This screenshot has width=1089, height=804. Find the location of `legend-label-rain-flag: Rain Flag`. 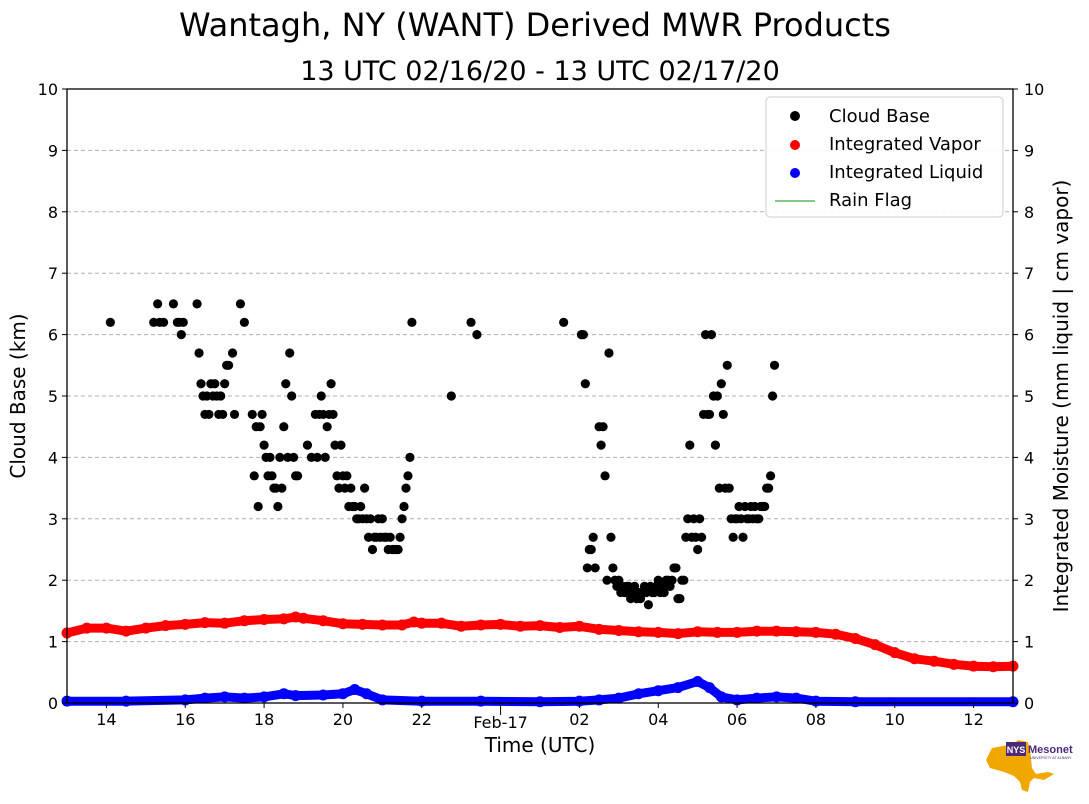

legend-label-rain-flag: Rain Flag is located at coordinates (870, 200).